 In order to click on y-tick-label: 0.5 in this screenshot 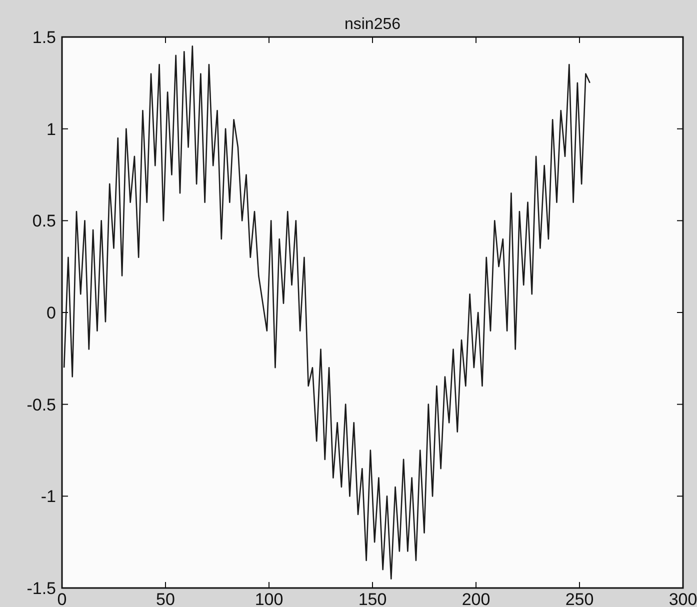, I will do `click(44, 221)`.